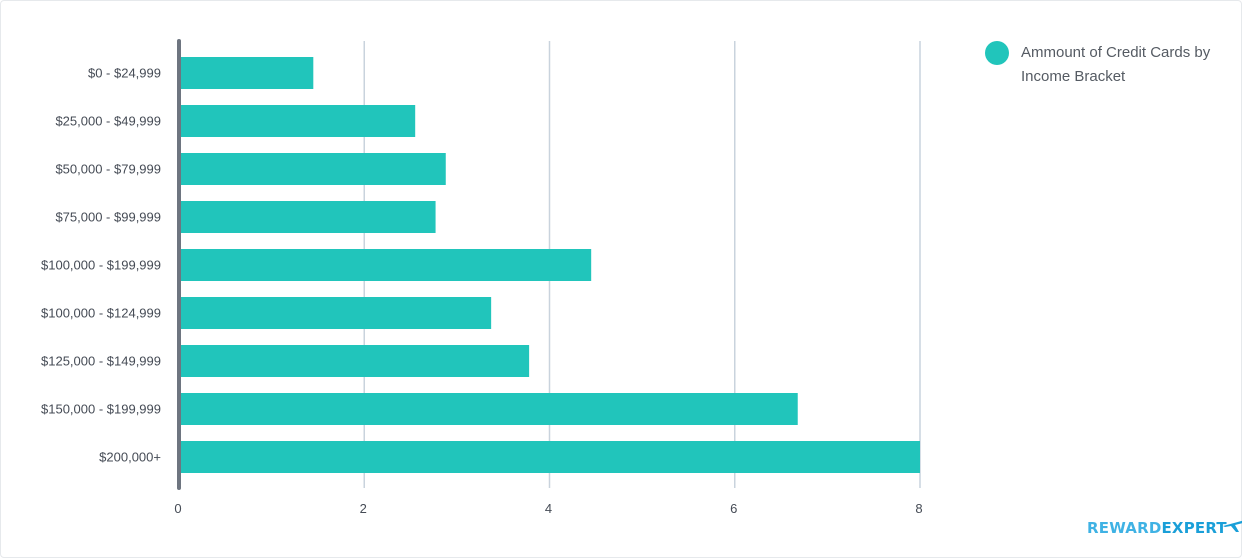 The height and width of the screenshot is (558, 1242). Describe the element at coordinates (108, 169) in the screenshot. I see `y-tick-label: $50,000 - $79,999` at that location.